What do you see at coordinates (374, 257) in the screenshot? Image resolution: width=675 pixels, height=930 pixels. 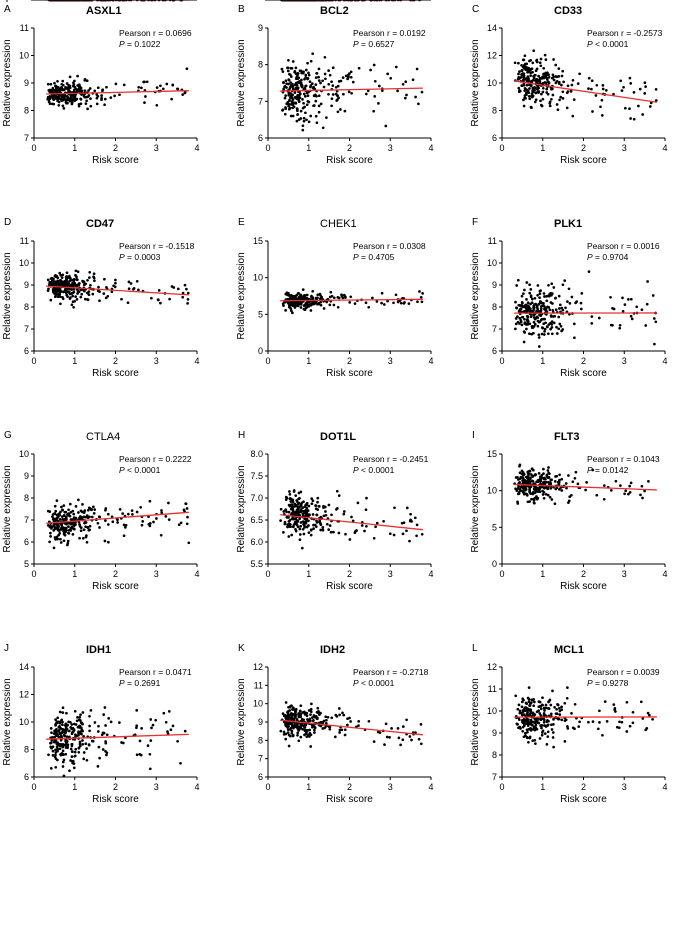 I see `p-value-annotation: P = 0.4705` at bounding box center [374, 257].